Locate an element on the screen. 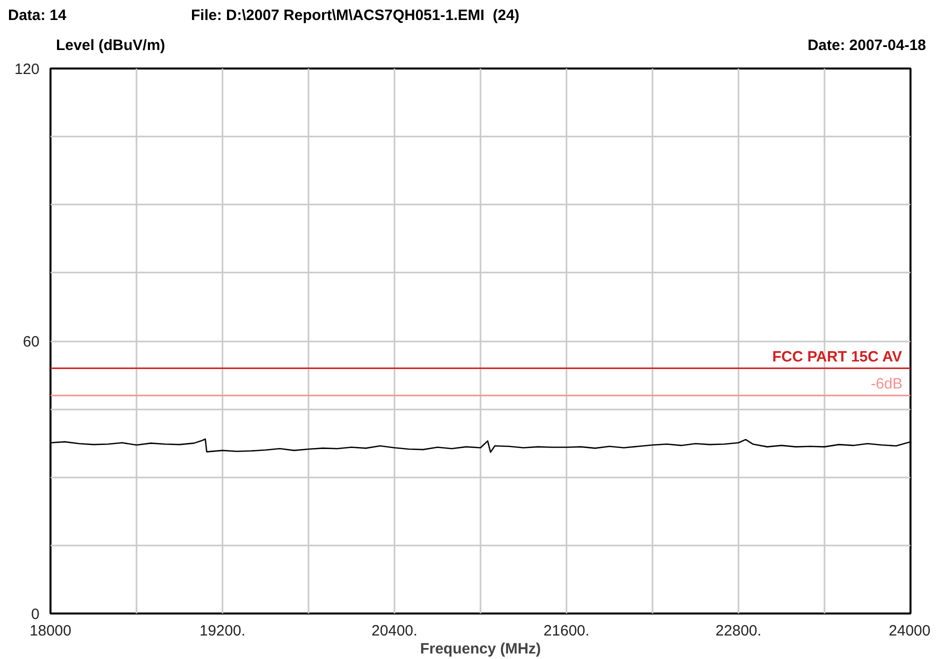 This screenshot has width=937, height=659. x-tick-label: 24000 is located at coordinates (909, 631).